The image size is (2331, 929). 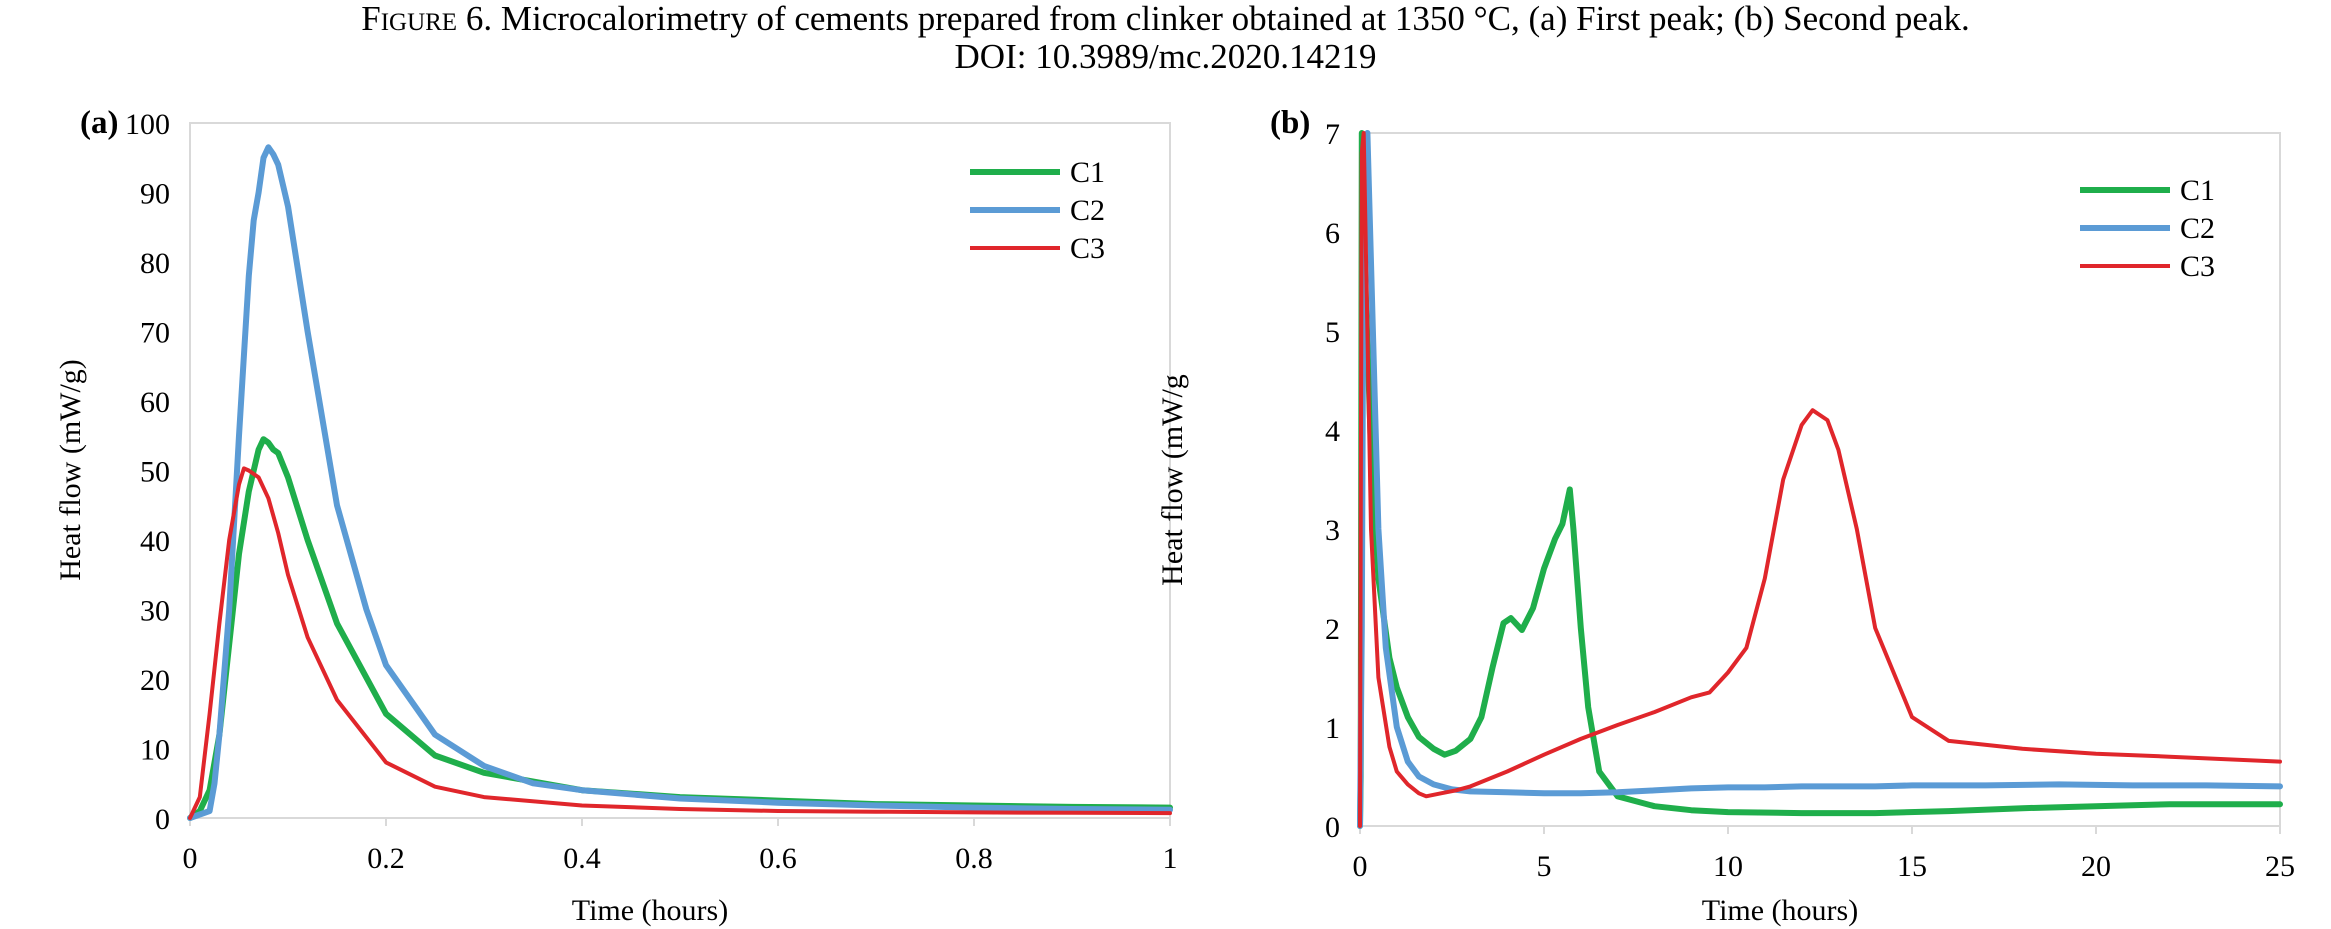 What do you see at coordinates (155, 611) in the screenshot?
I see `y-tick-label: 30` at bounding box center [155, 611].